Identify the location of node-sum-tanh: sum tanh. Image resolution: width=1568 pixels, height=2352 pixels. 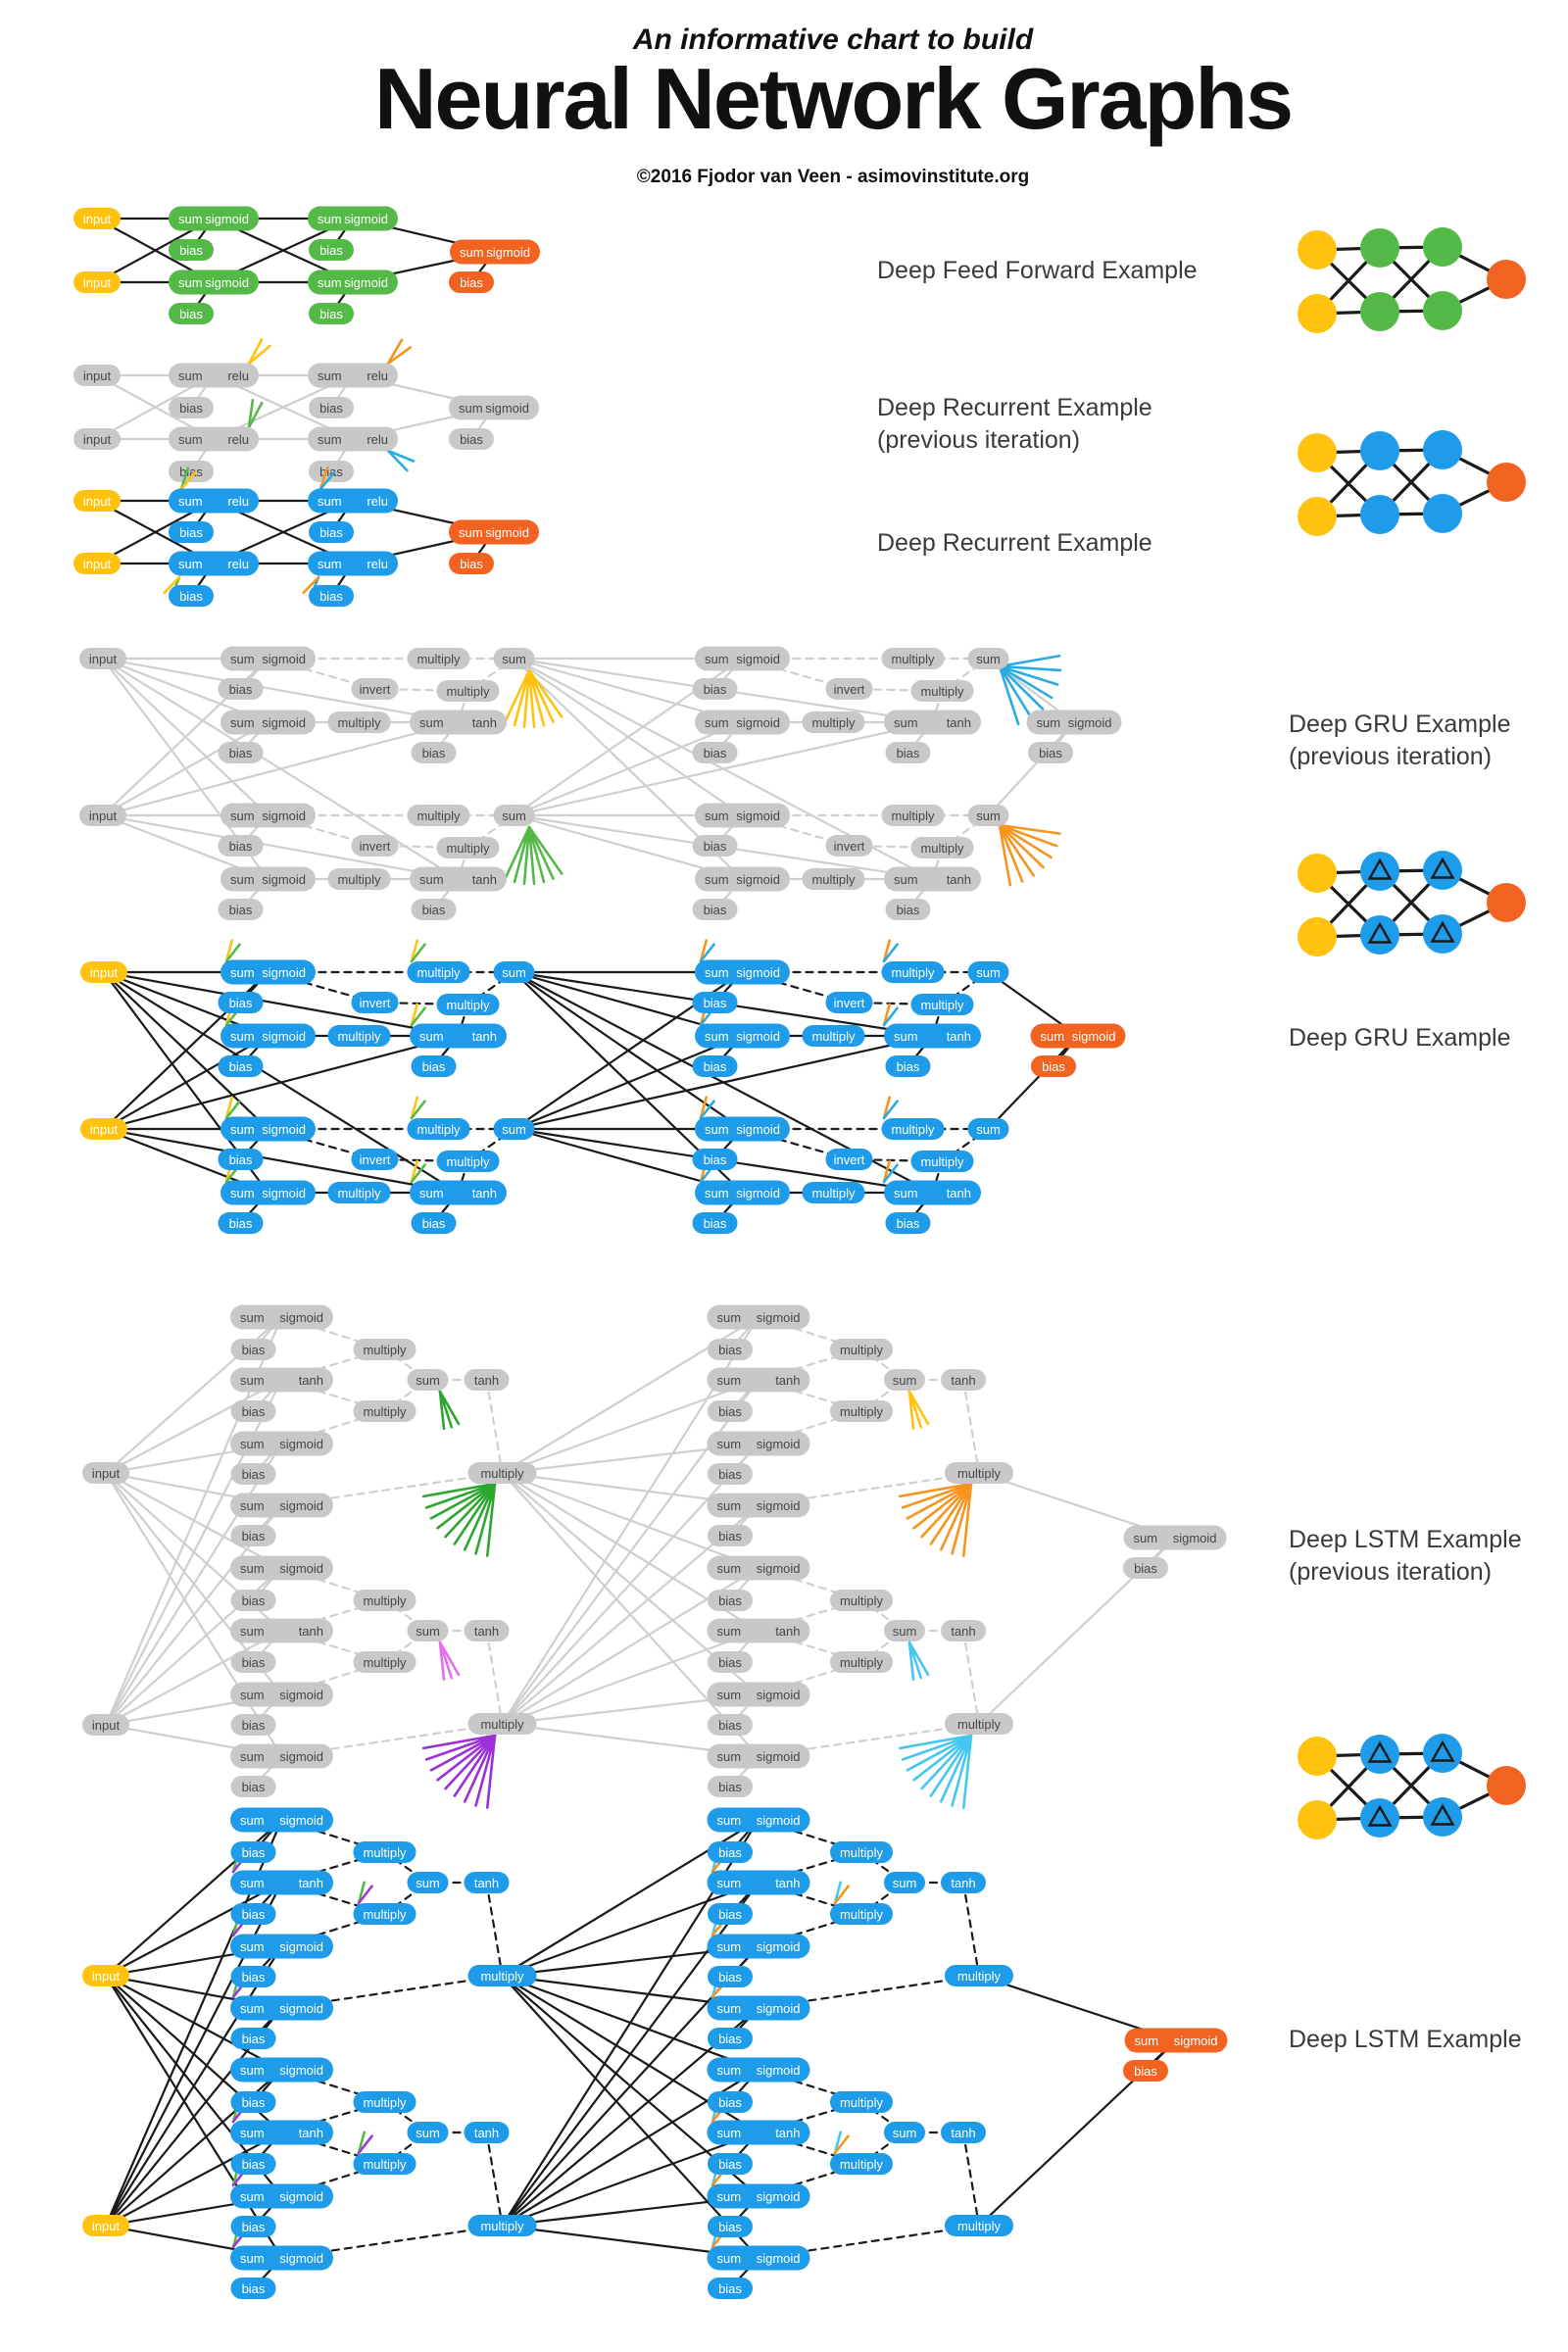
(458, 879).